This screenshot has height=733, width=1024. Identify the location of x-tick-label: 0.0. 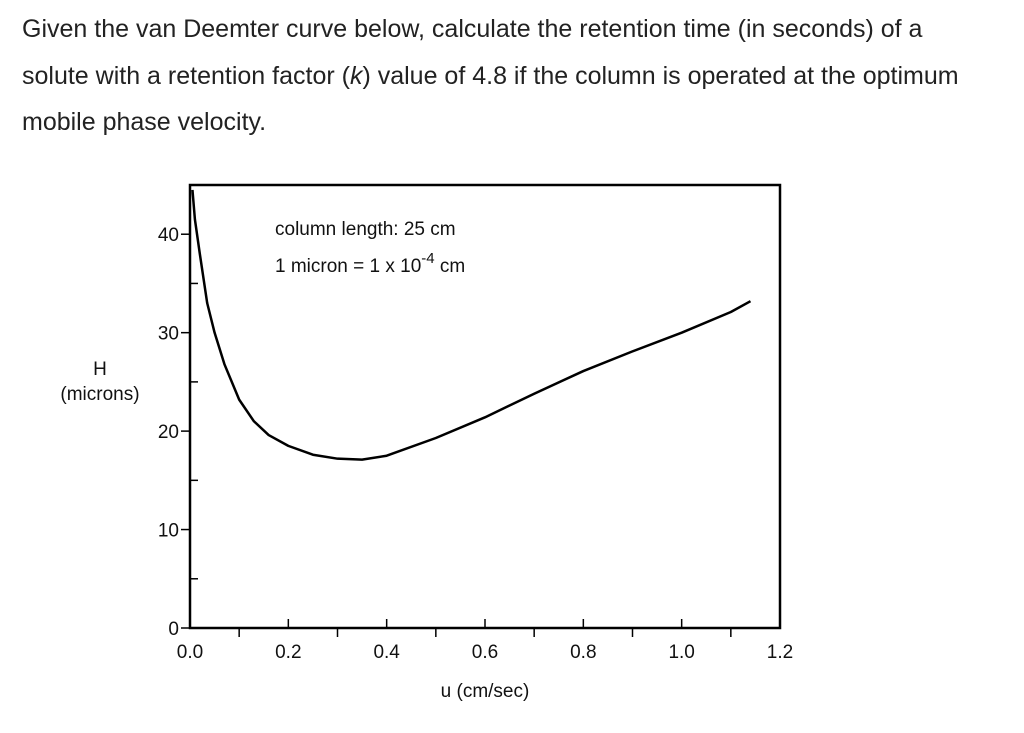
(190, 652).